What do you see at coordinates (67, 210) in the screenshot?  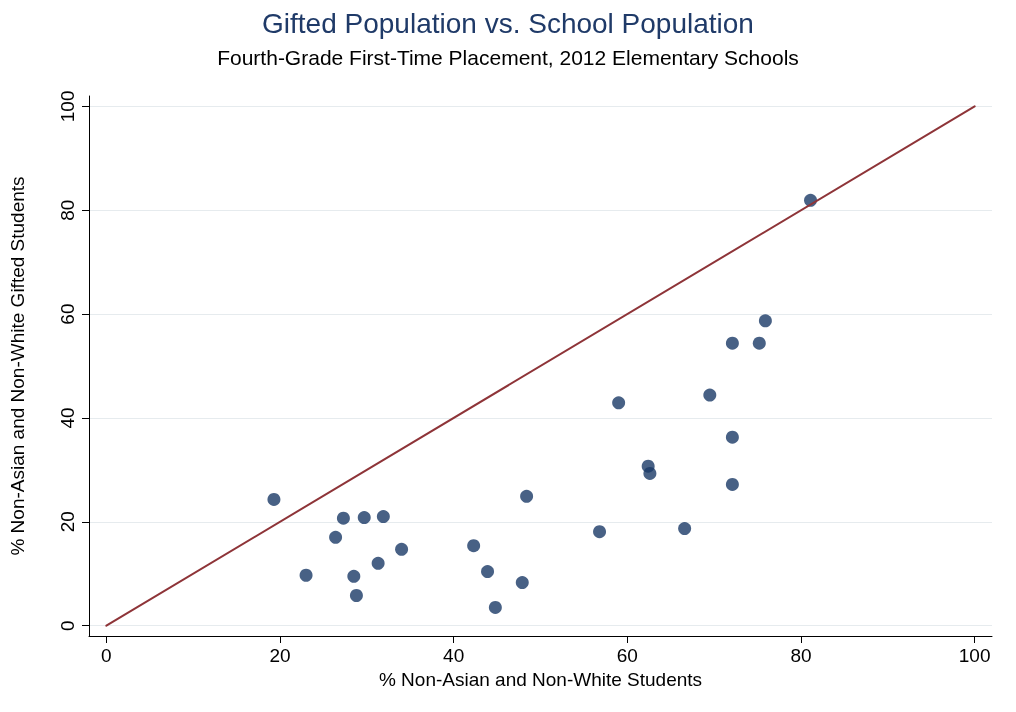 I see `y-tick-label: 80` at bounding box center [67, 210].